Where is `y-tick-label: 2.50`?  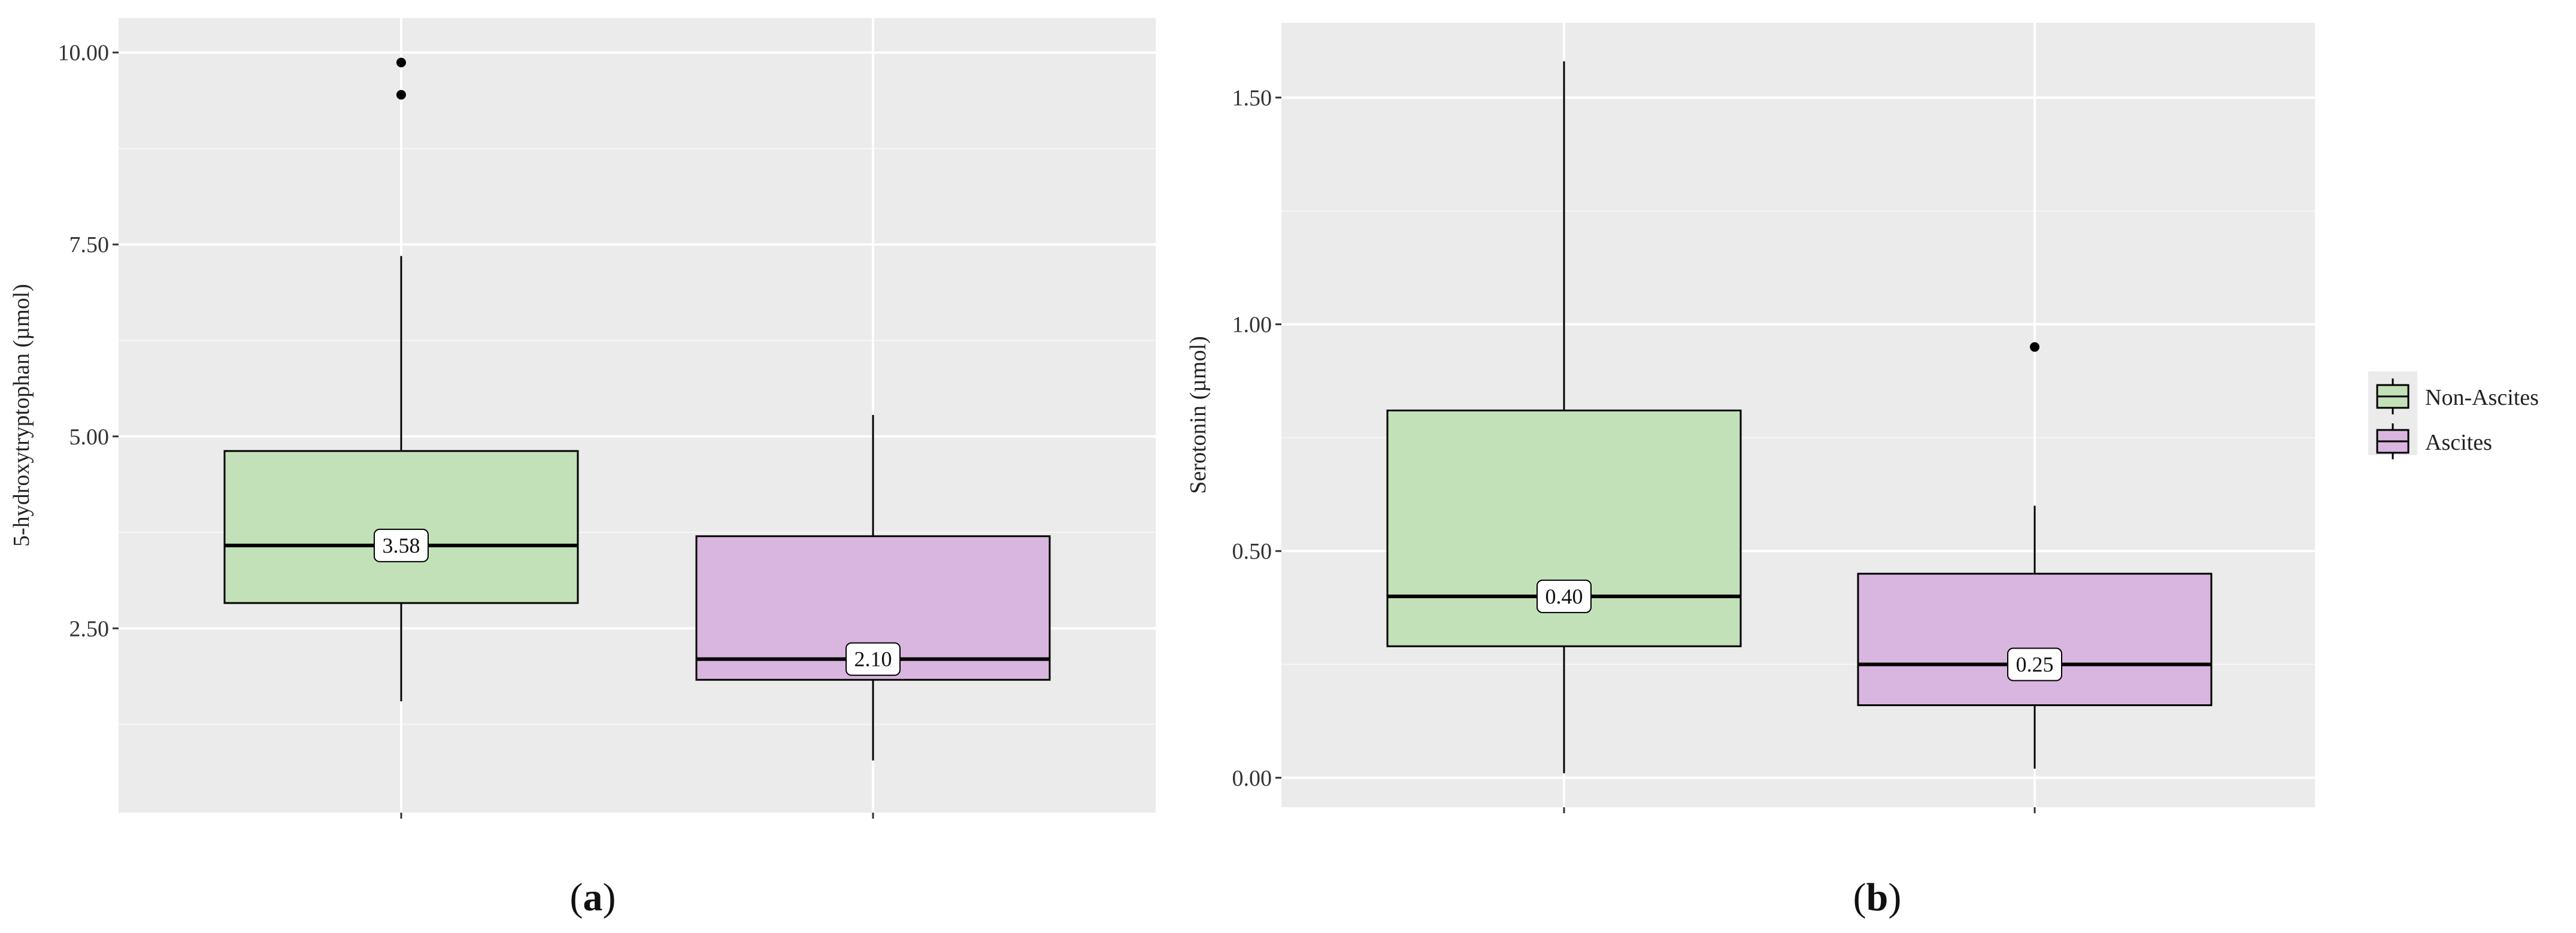 y-tick-label: 2.50 is located at coordinates (89, 629).